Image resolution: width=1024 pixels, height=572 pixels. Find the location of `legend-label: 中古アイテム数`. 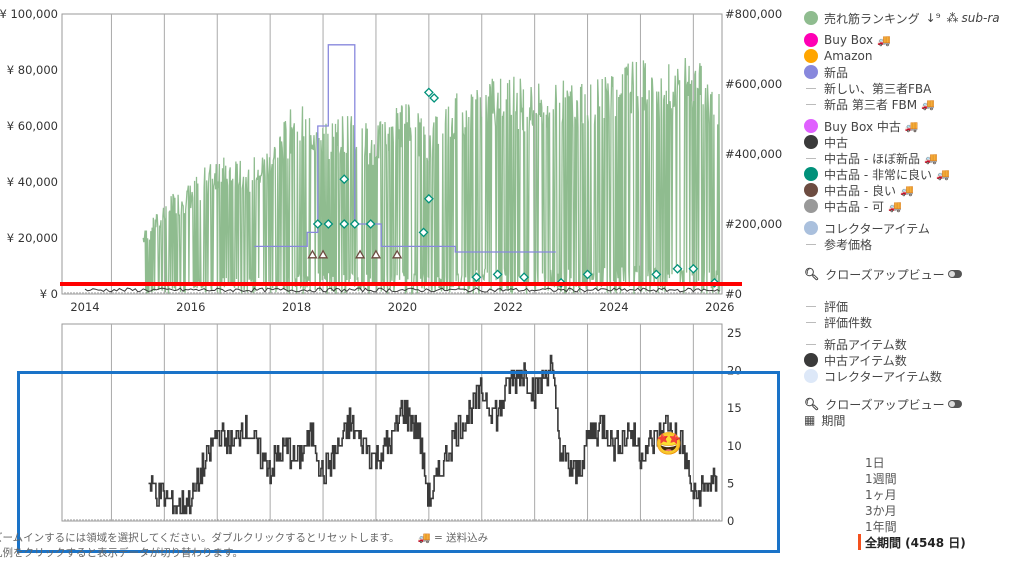

legend-label: 中古アイテム数 is located at coordinates (865, 360).